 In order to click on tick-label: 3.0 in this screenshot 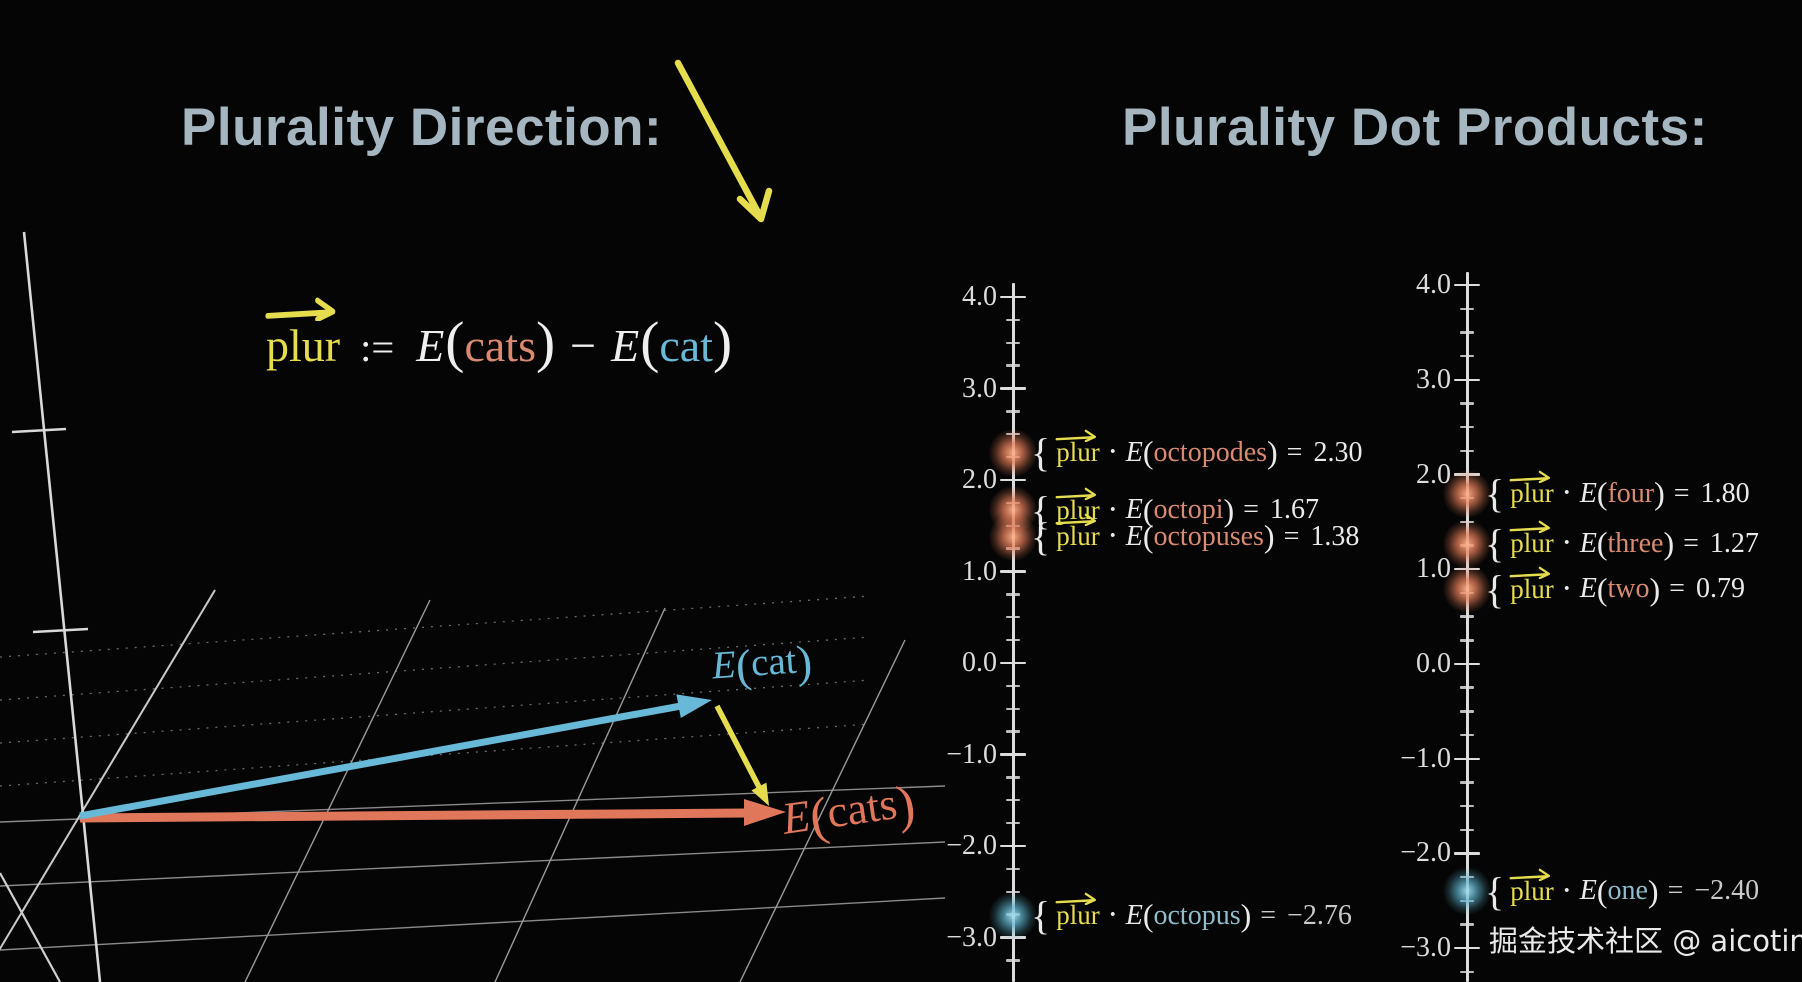, I will do `click(979, 388)`.